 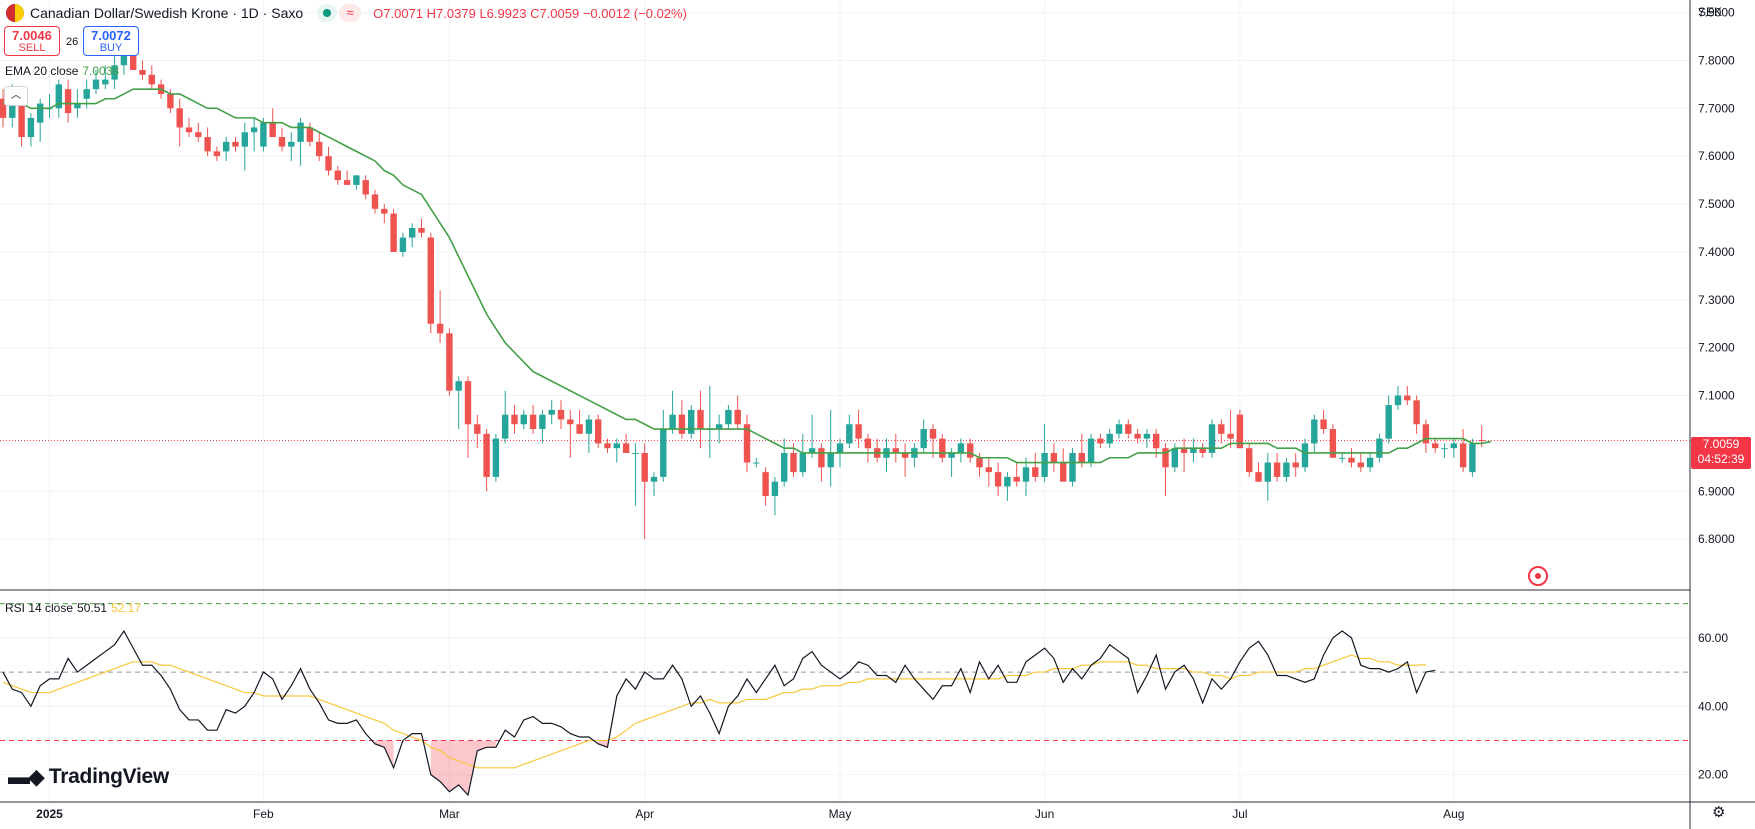 What do you see at coordinates (92, 608) in the screenshot?
I see `rsi-legend-value: 50.51` at bounding box center [92, 608].